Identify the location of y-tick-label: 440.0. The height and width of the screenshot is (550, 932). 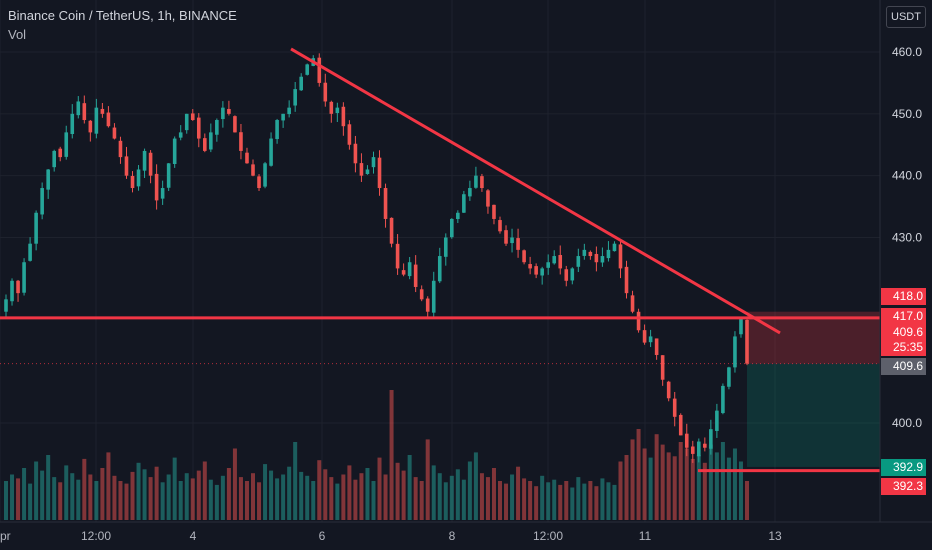
(907, 176).